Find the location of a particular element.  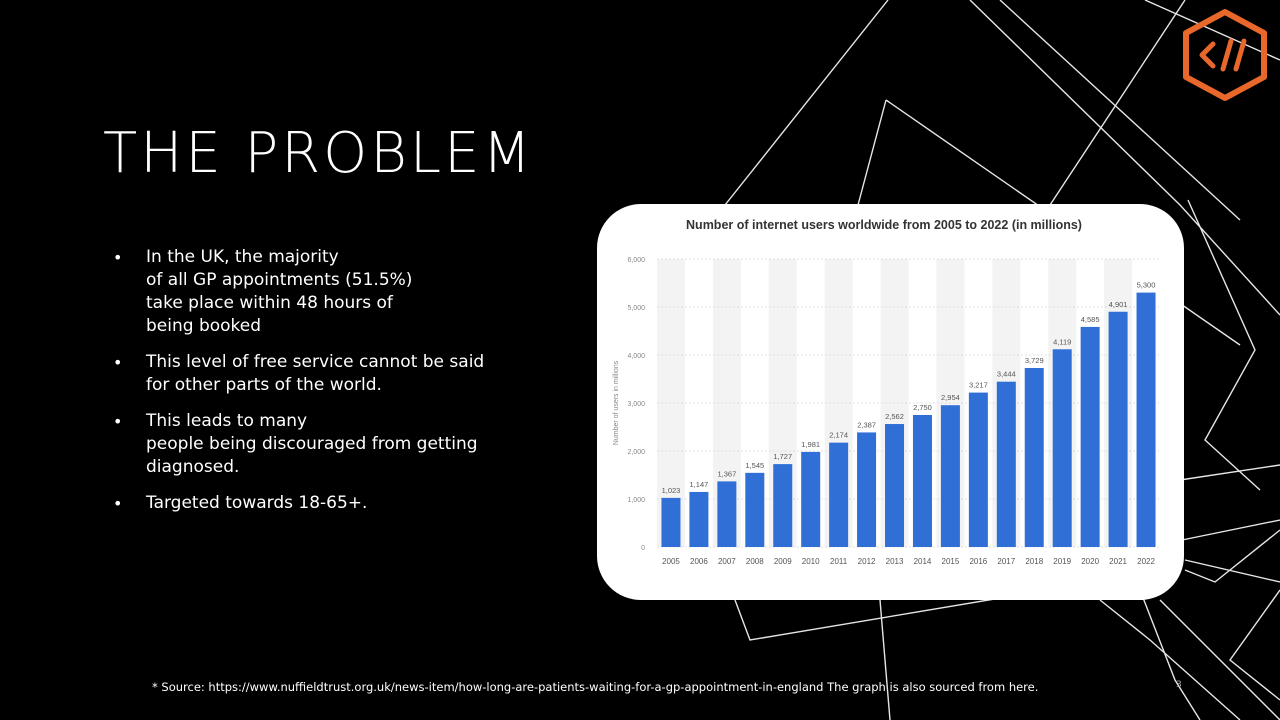

y-tick-label: 1,000 is located at coordinates (636, 500).